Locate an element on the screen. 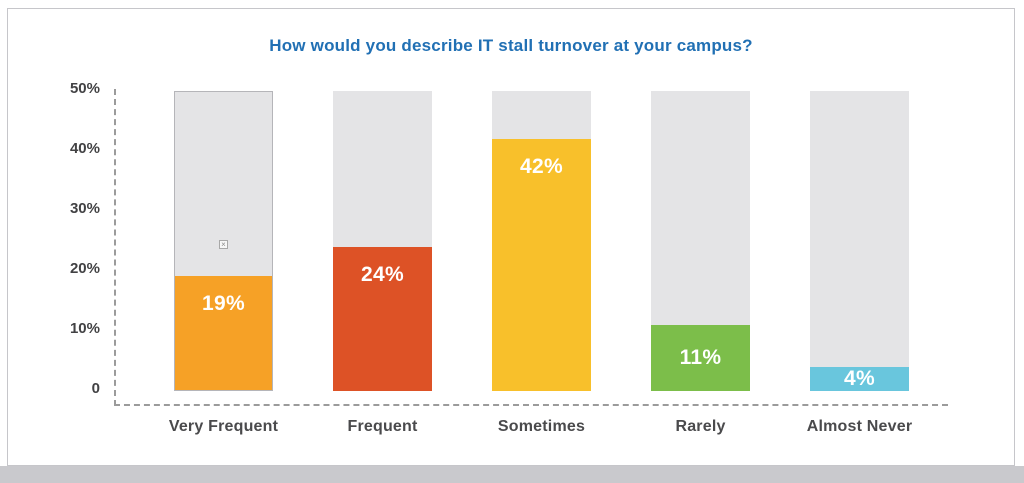  bar-group: 11% Rarely is located at coordinates (700, 263).